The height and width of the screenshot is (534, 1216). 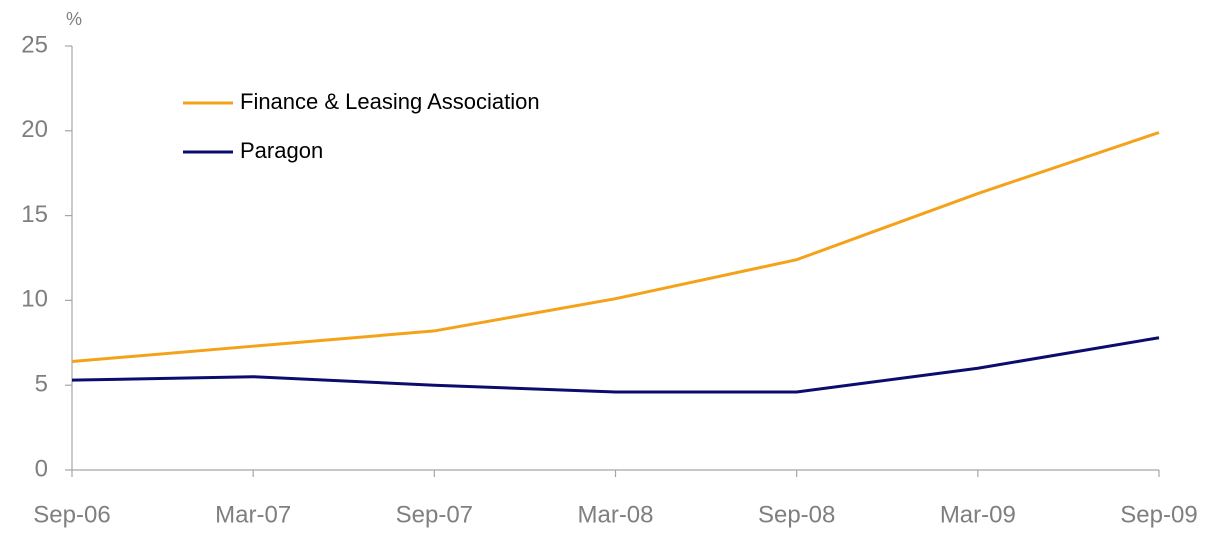 What do you see at coordinates (253, 514) in the screenshot?
I see `x-tick-label: Mar-07` at bounding box center [253, 514].